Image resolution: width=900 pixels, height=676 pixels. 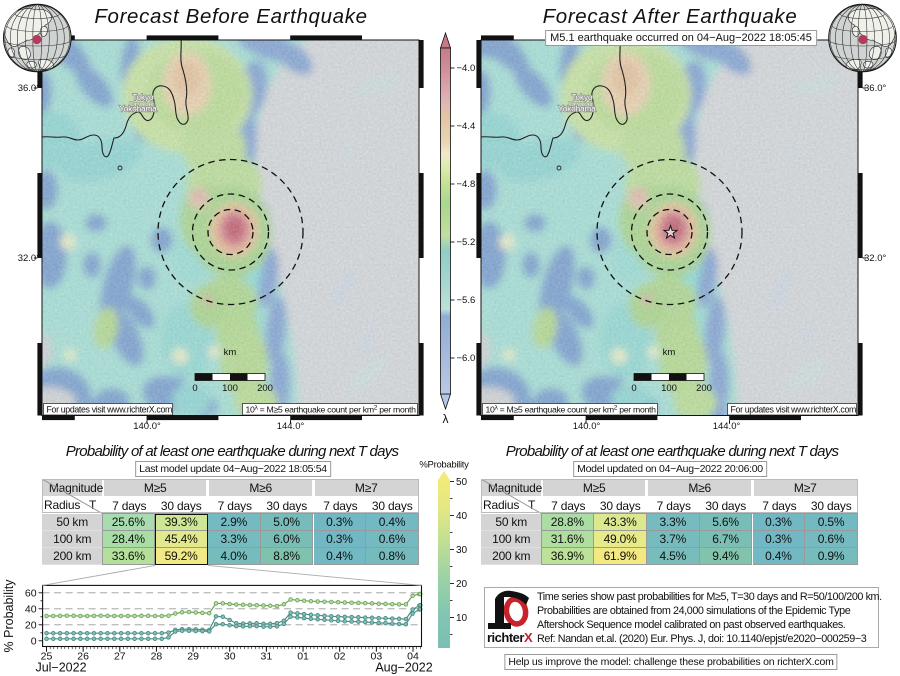 What do you see at coordinates (413, 656) in the screenshot?
I see `svg-text: 04` at bounding box center [413, 656].